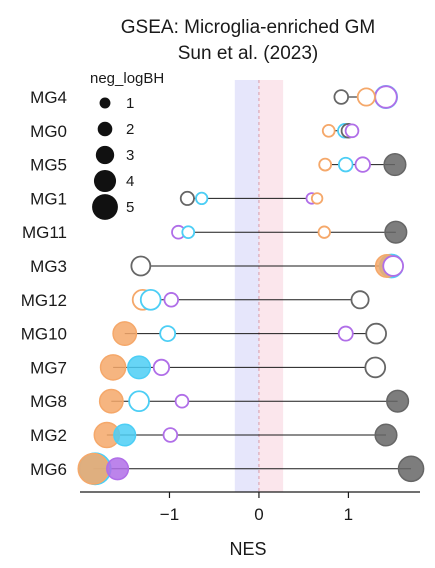 The height and width of the screenshot is (568, 435). I want to click on point-mg8-grey, so click(398, 401).